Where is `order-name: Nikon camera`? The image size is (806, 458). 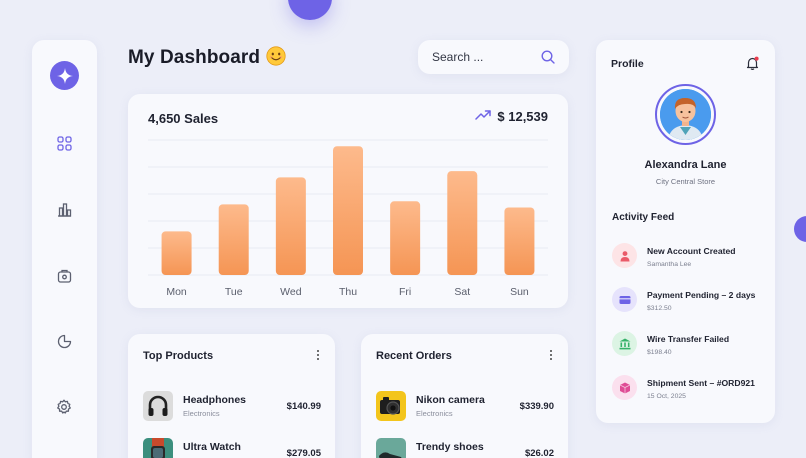
order-name: Nikon camera is located at coordinates (450, 400).